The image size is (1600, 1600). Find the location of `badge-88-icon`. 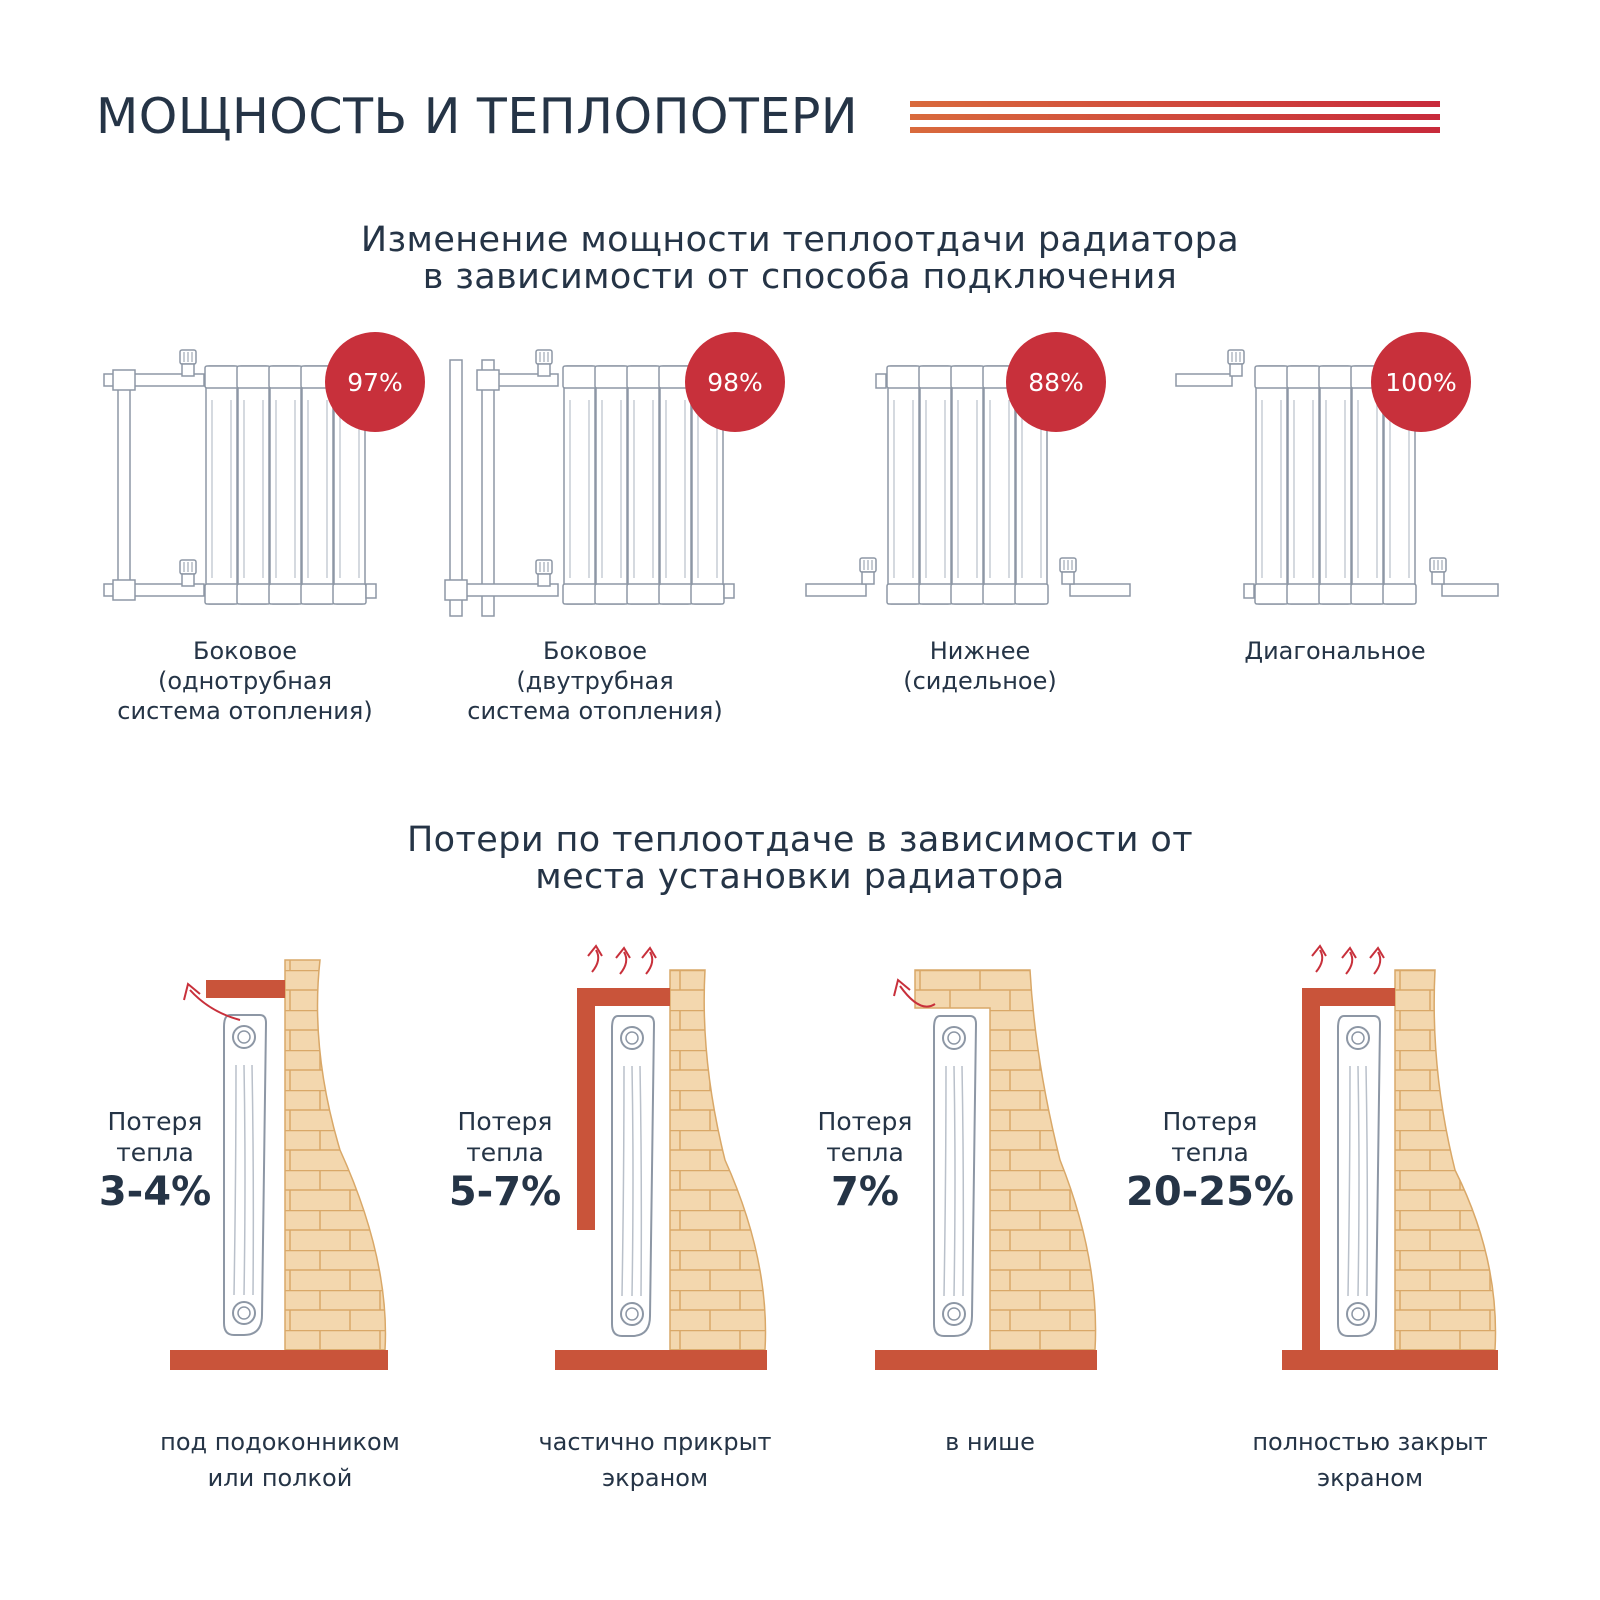

badge-88-icon is located at coordinates (1056, 382).